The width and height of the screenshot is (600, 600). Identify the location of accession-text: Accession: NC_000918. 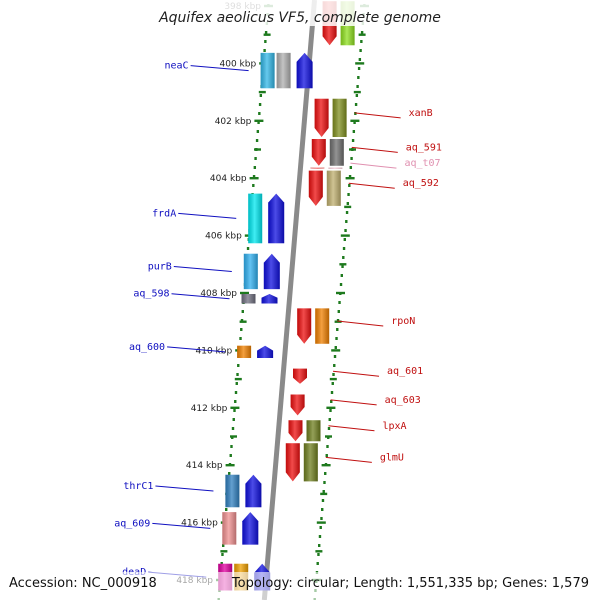
(83, 583).